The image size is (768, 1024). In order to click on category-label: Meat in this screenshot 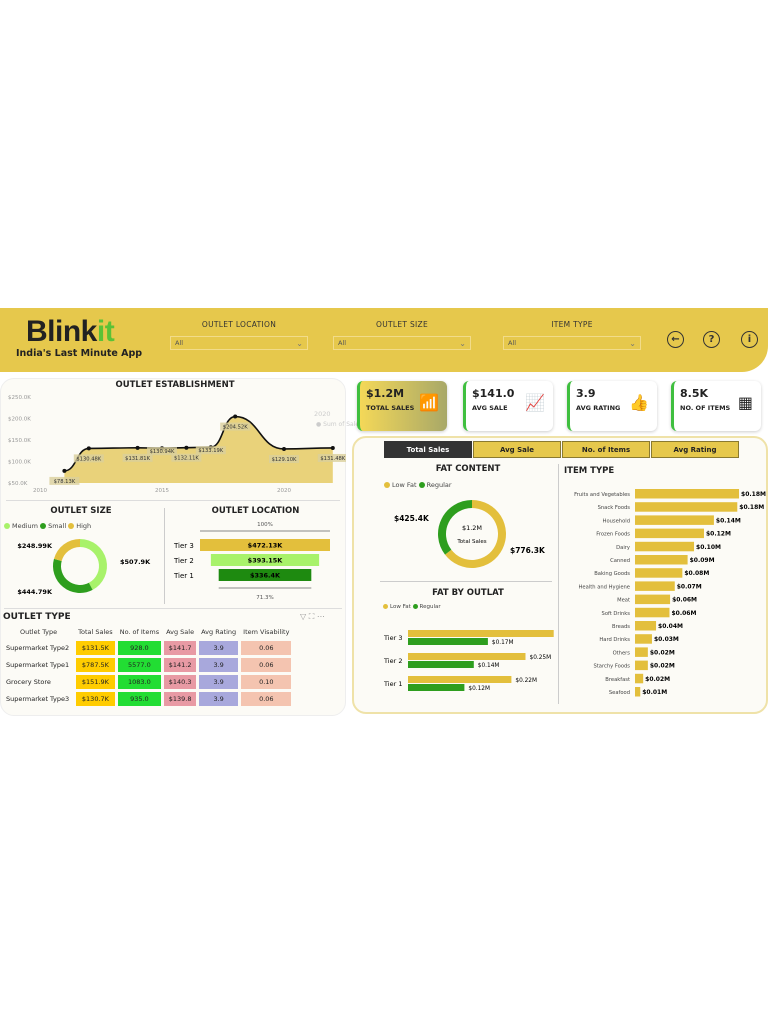, I will do `click(623, 601)`.